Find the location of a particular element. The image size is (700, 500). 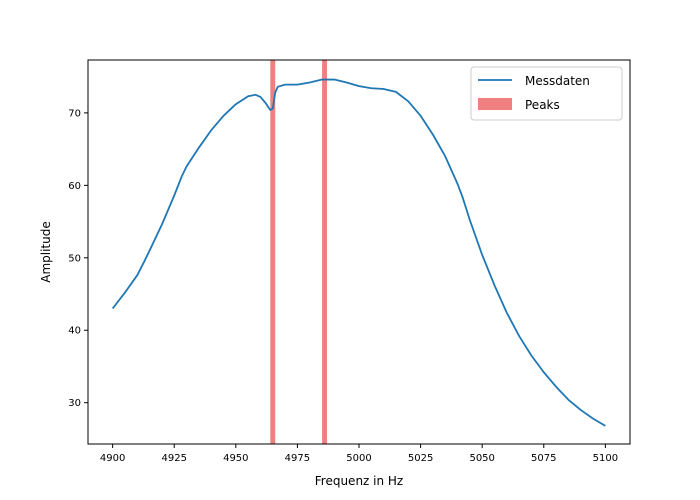

x-tick-label: 4950 is located at coordinates (235, 458).